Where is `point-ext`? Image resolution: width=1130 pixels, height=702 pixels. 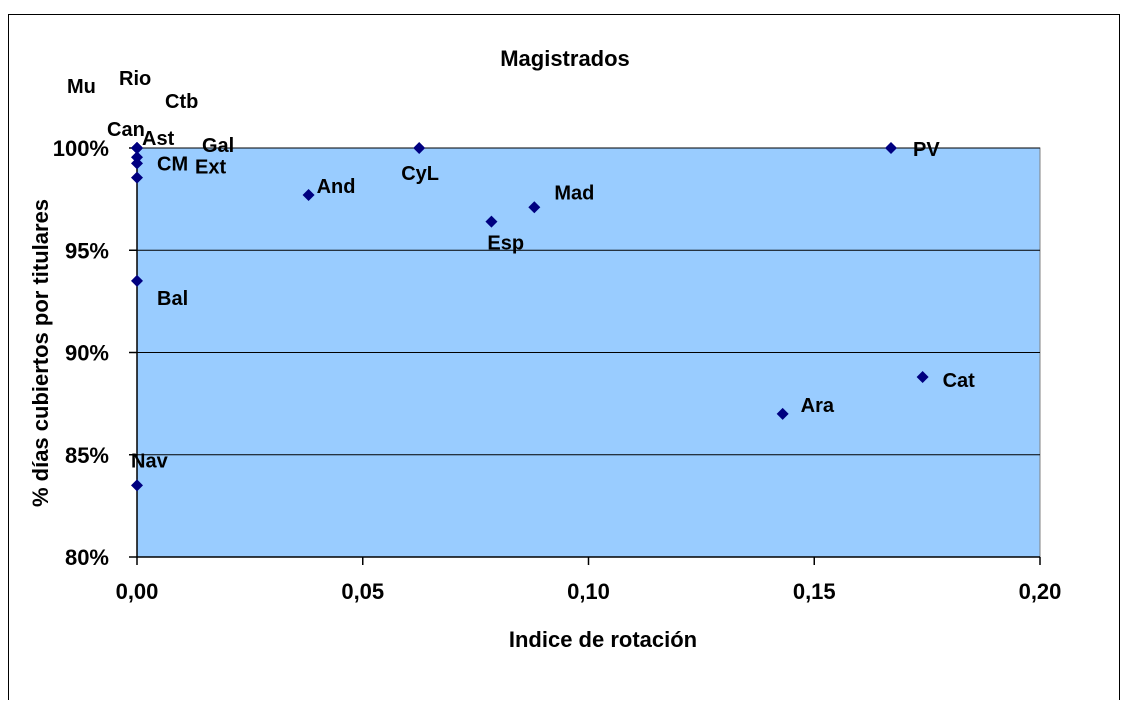
point-ext is located at coordinates (137, 163).